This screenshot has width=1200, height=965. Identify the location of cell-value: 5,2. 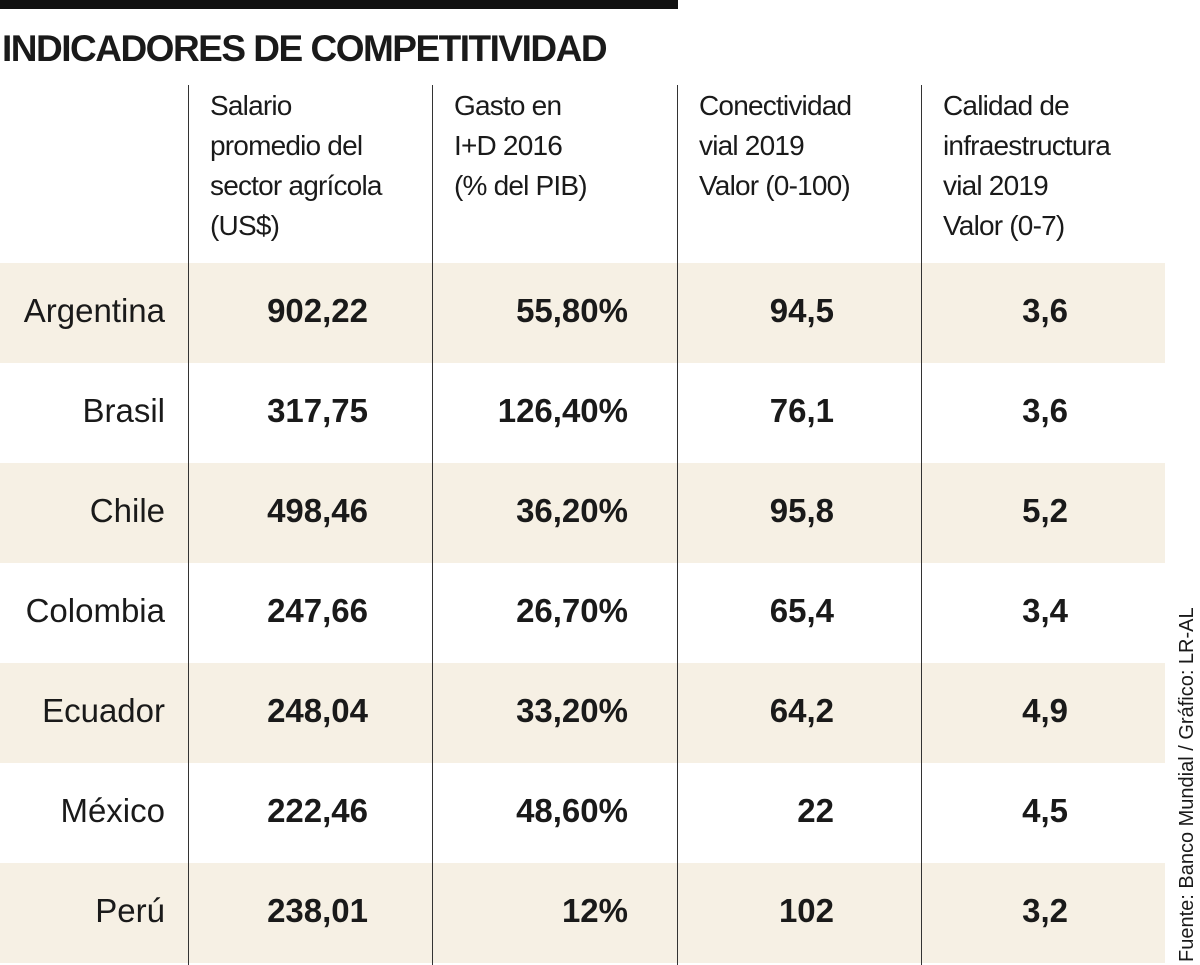
(1045, 510).